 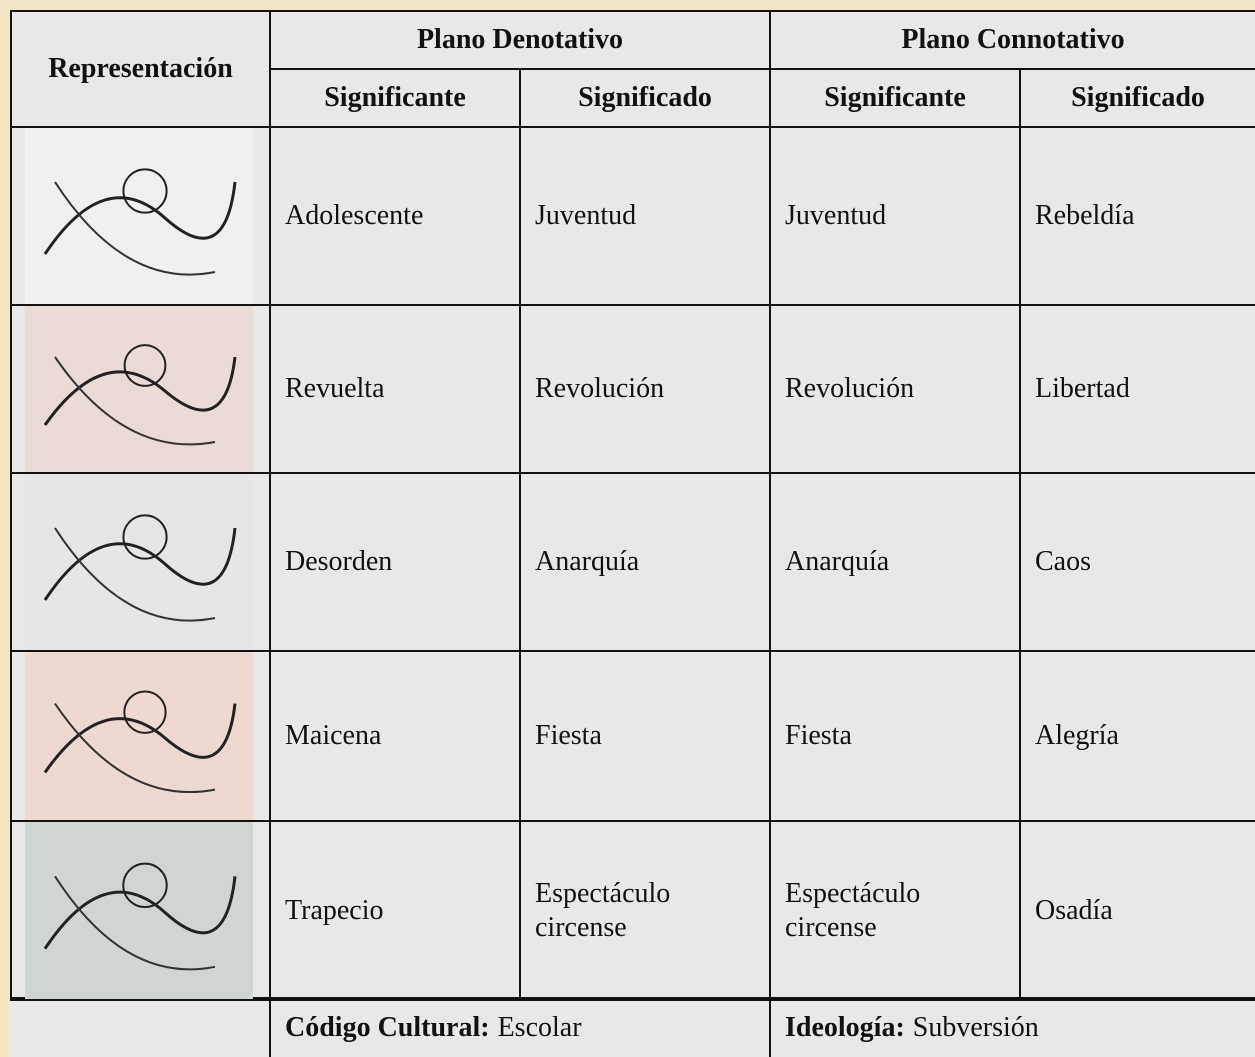 I want to click on cell: Alegría, so click(x=1137, y=736).